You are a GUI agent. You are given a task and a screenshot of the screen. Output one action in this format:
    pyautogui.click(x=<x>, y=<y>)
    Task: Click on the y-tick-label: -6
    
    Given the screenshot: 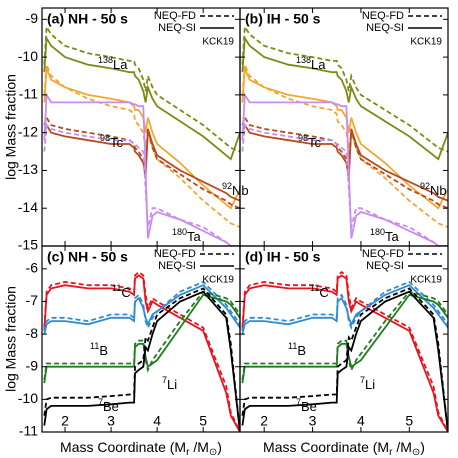 What is the action you would take?
    pyautogui.click(x=32, y=268)
    